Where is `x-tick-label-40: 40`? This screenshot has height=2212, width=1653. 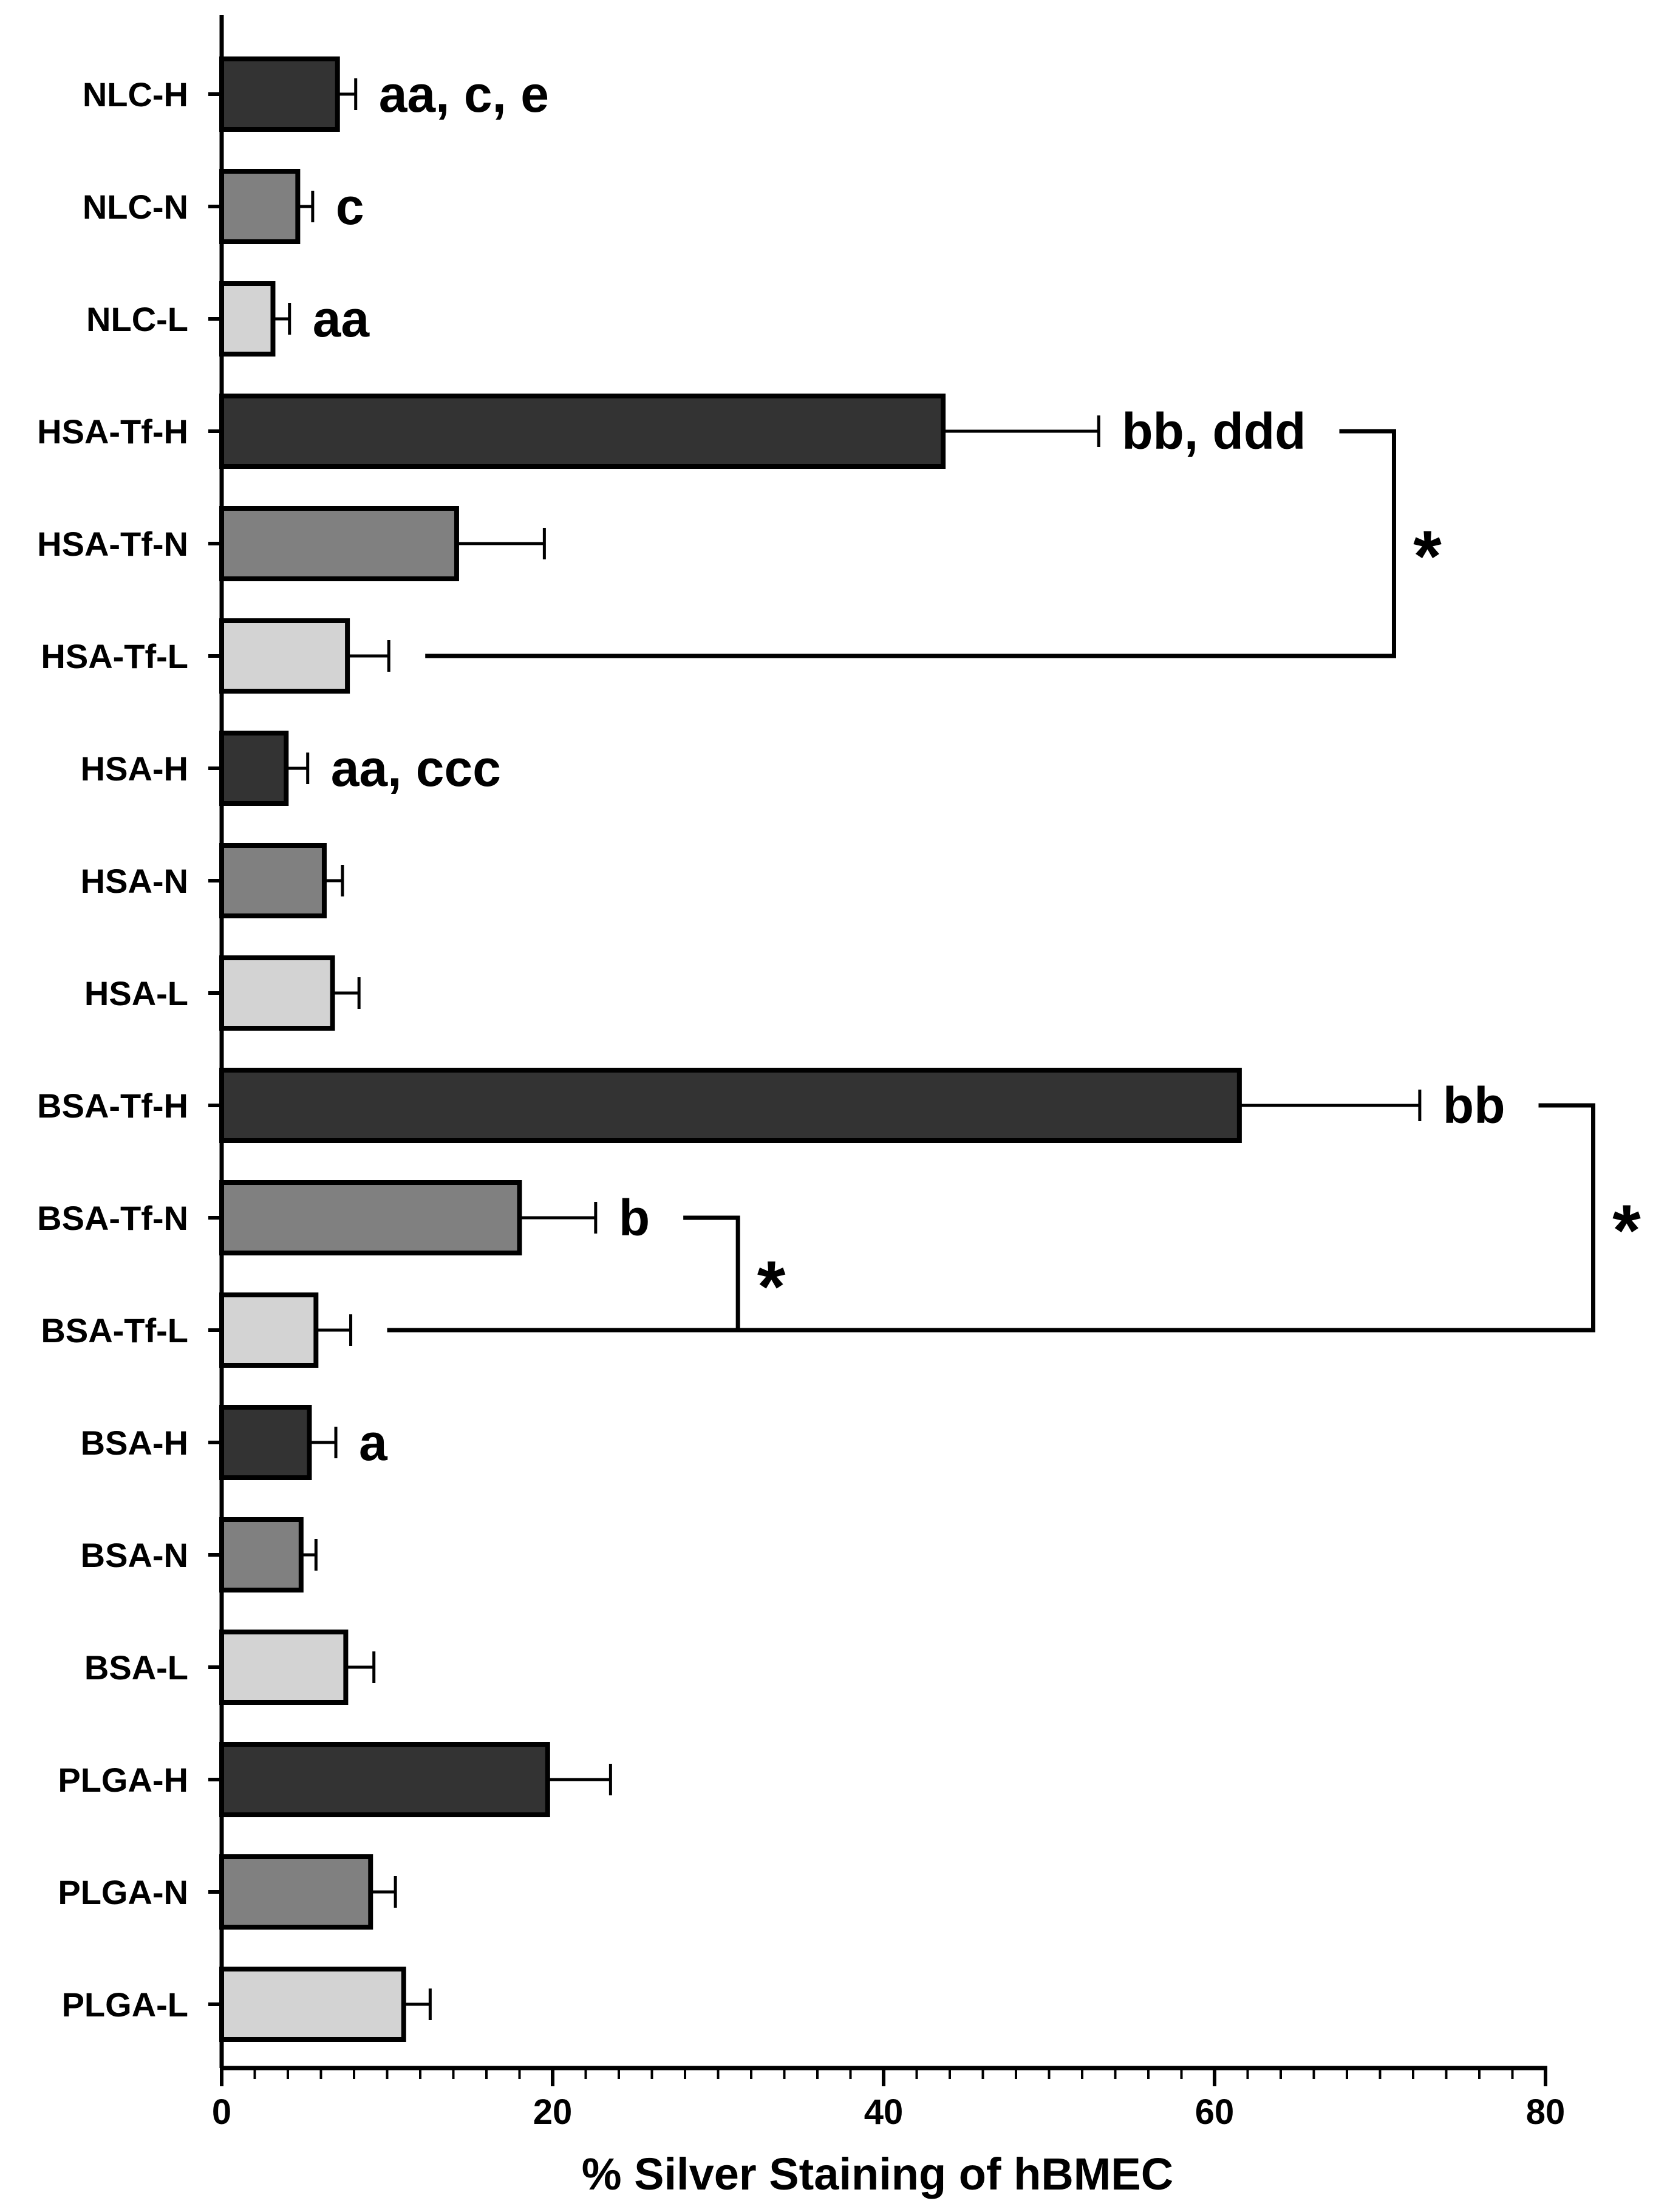 x-tick-label-40: 40 is located at coordinates (884, 2112).